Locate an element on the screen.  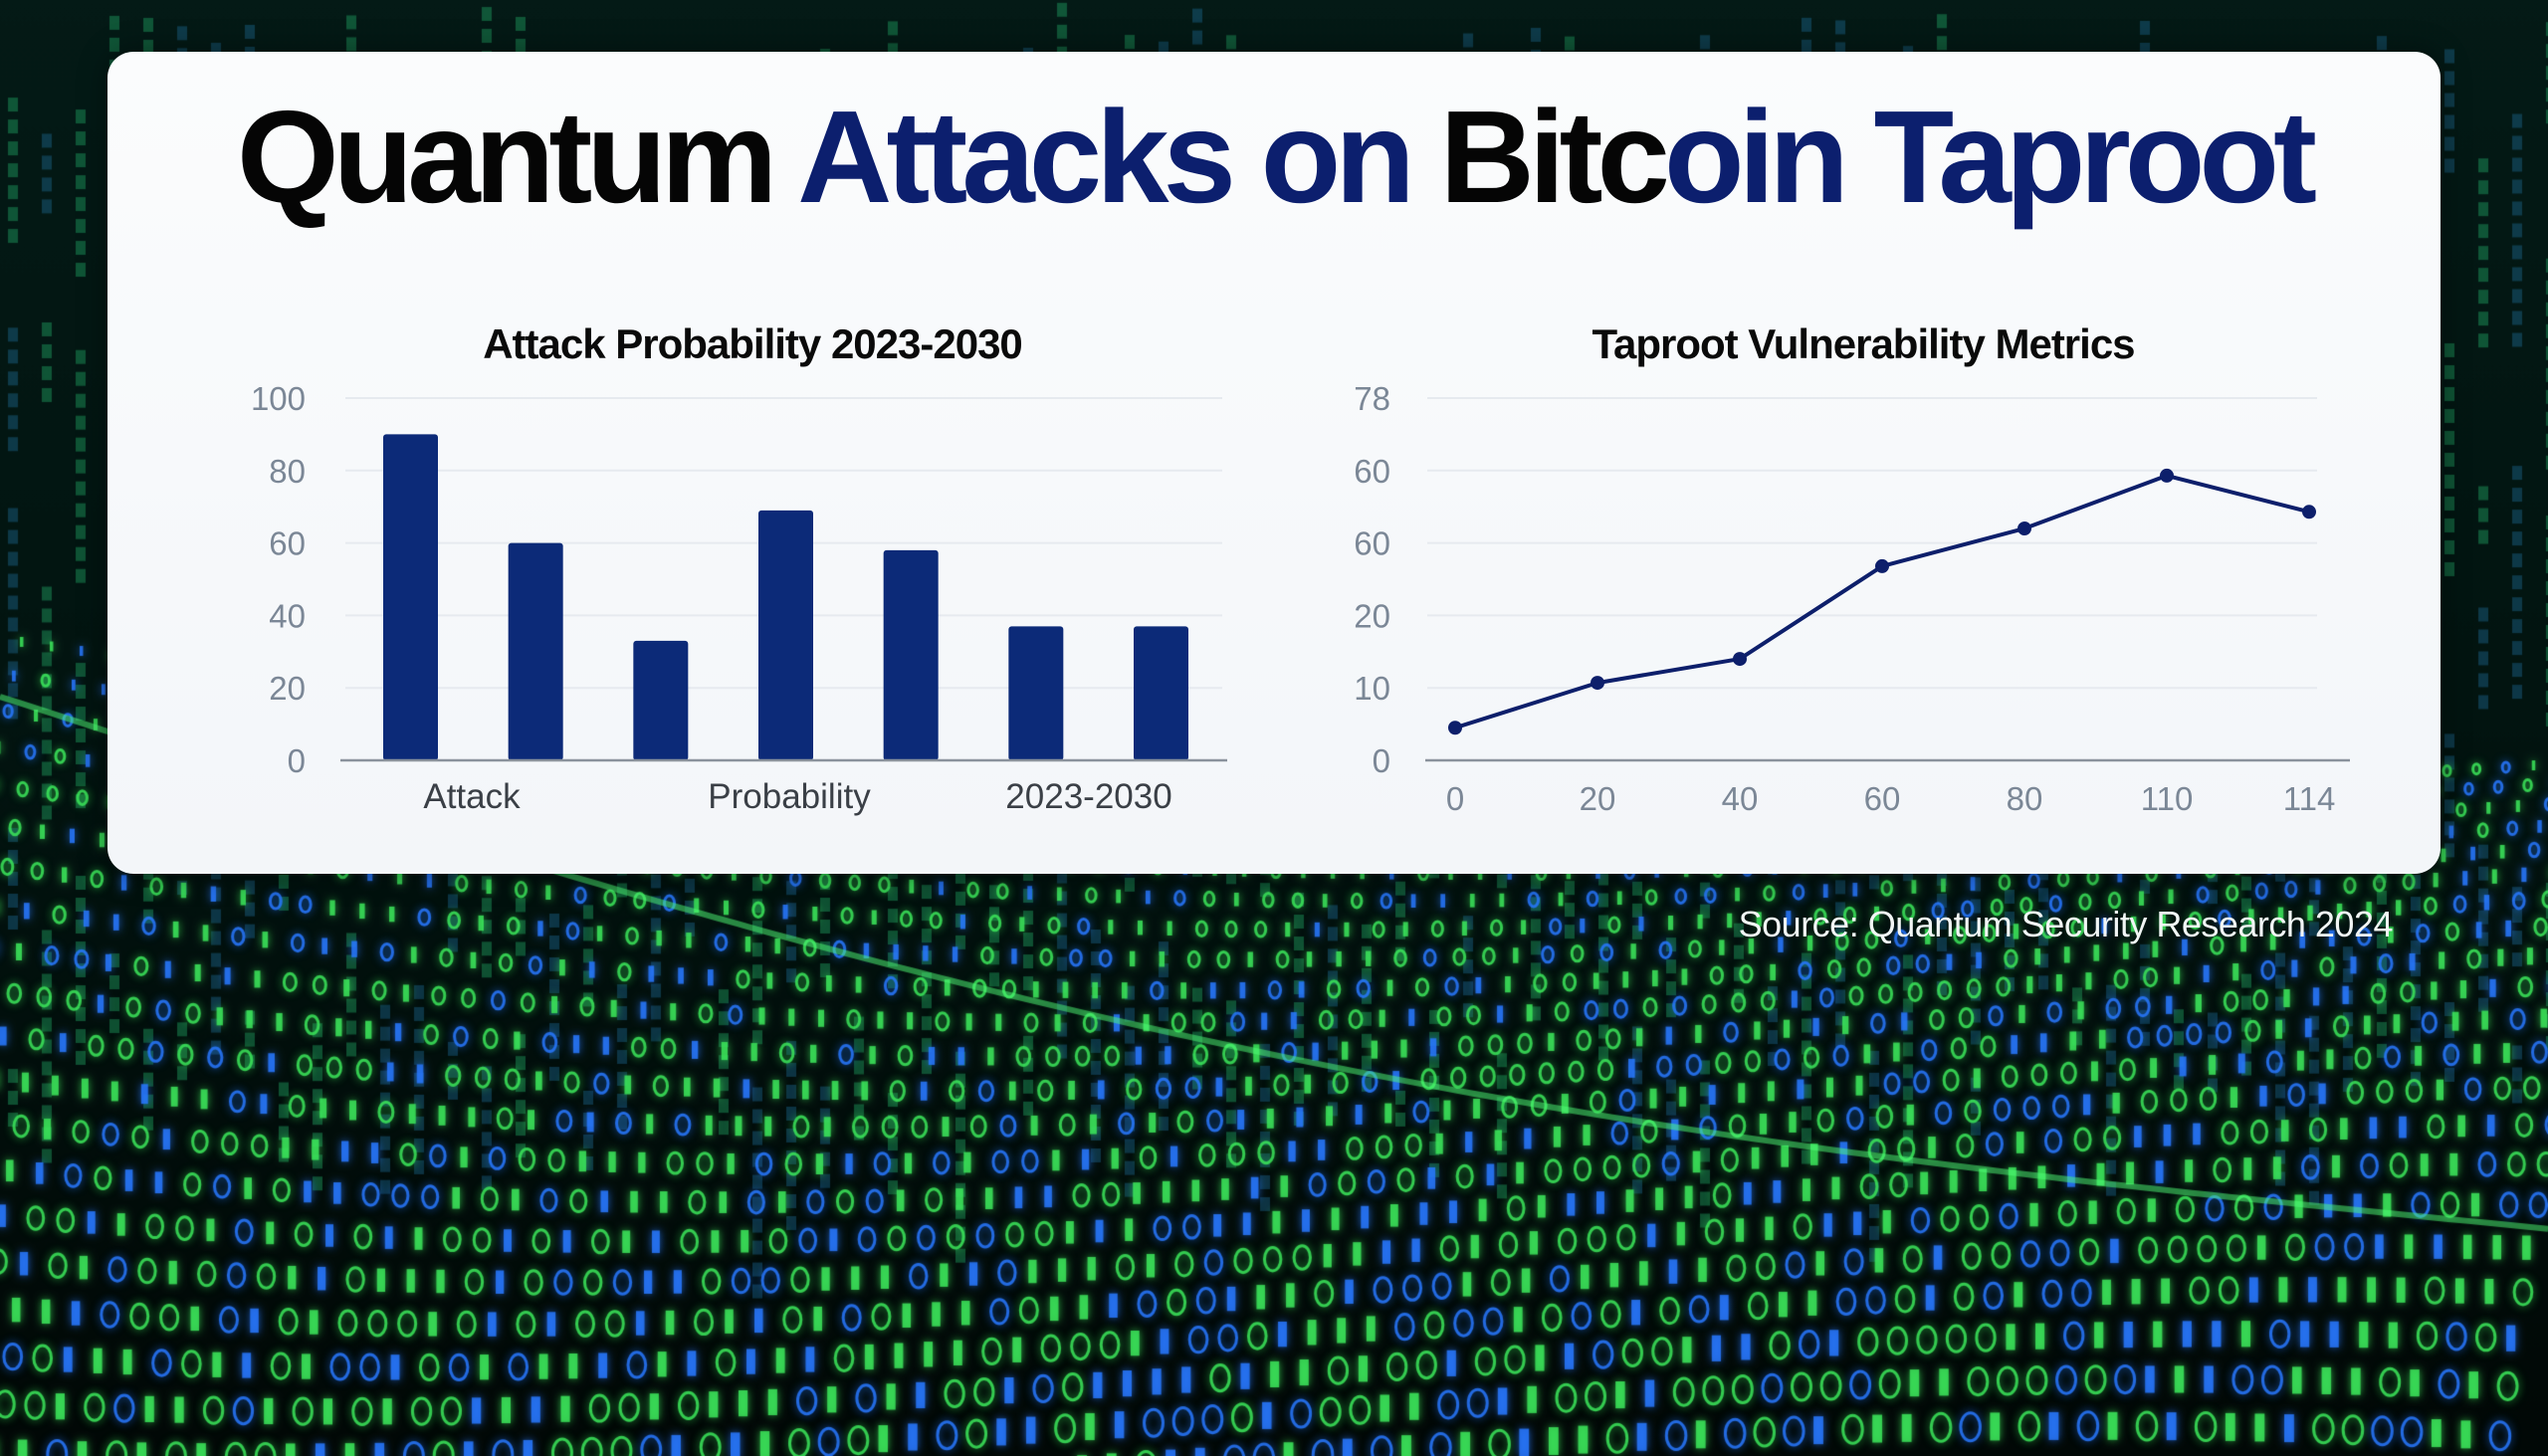
bar-x-category-label: Attack is located at coordinates (472, 796).